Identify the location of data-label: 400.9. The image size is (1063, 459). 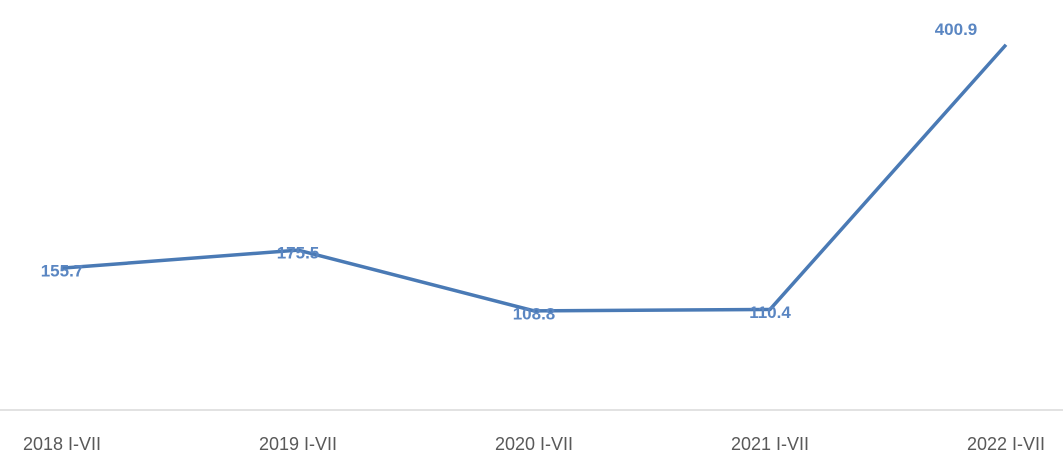
(956, 29).